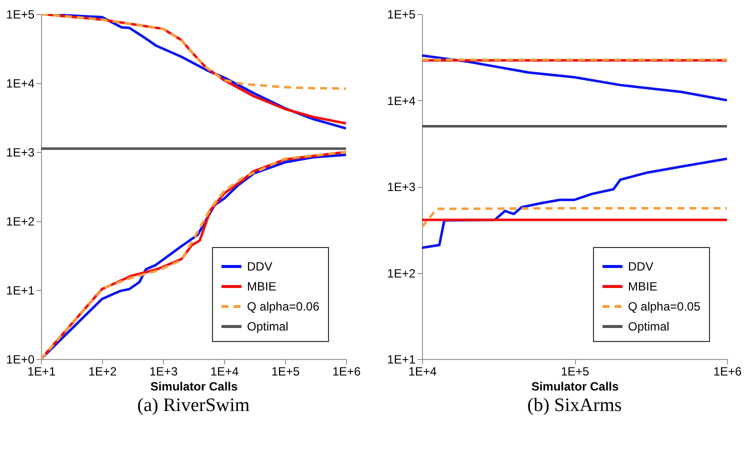 This screenshot has width=752, height=457. Describe the element at coordinates (664, 307) in the screenshot. I see `legend-label: Q alpha=0.05` at that location.